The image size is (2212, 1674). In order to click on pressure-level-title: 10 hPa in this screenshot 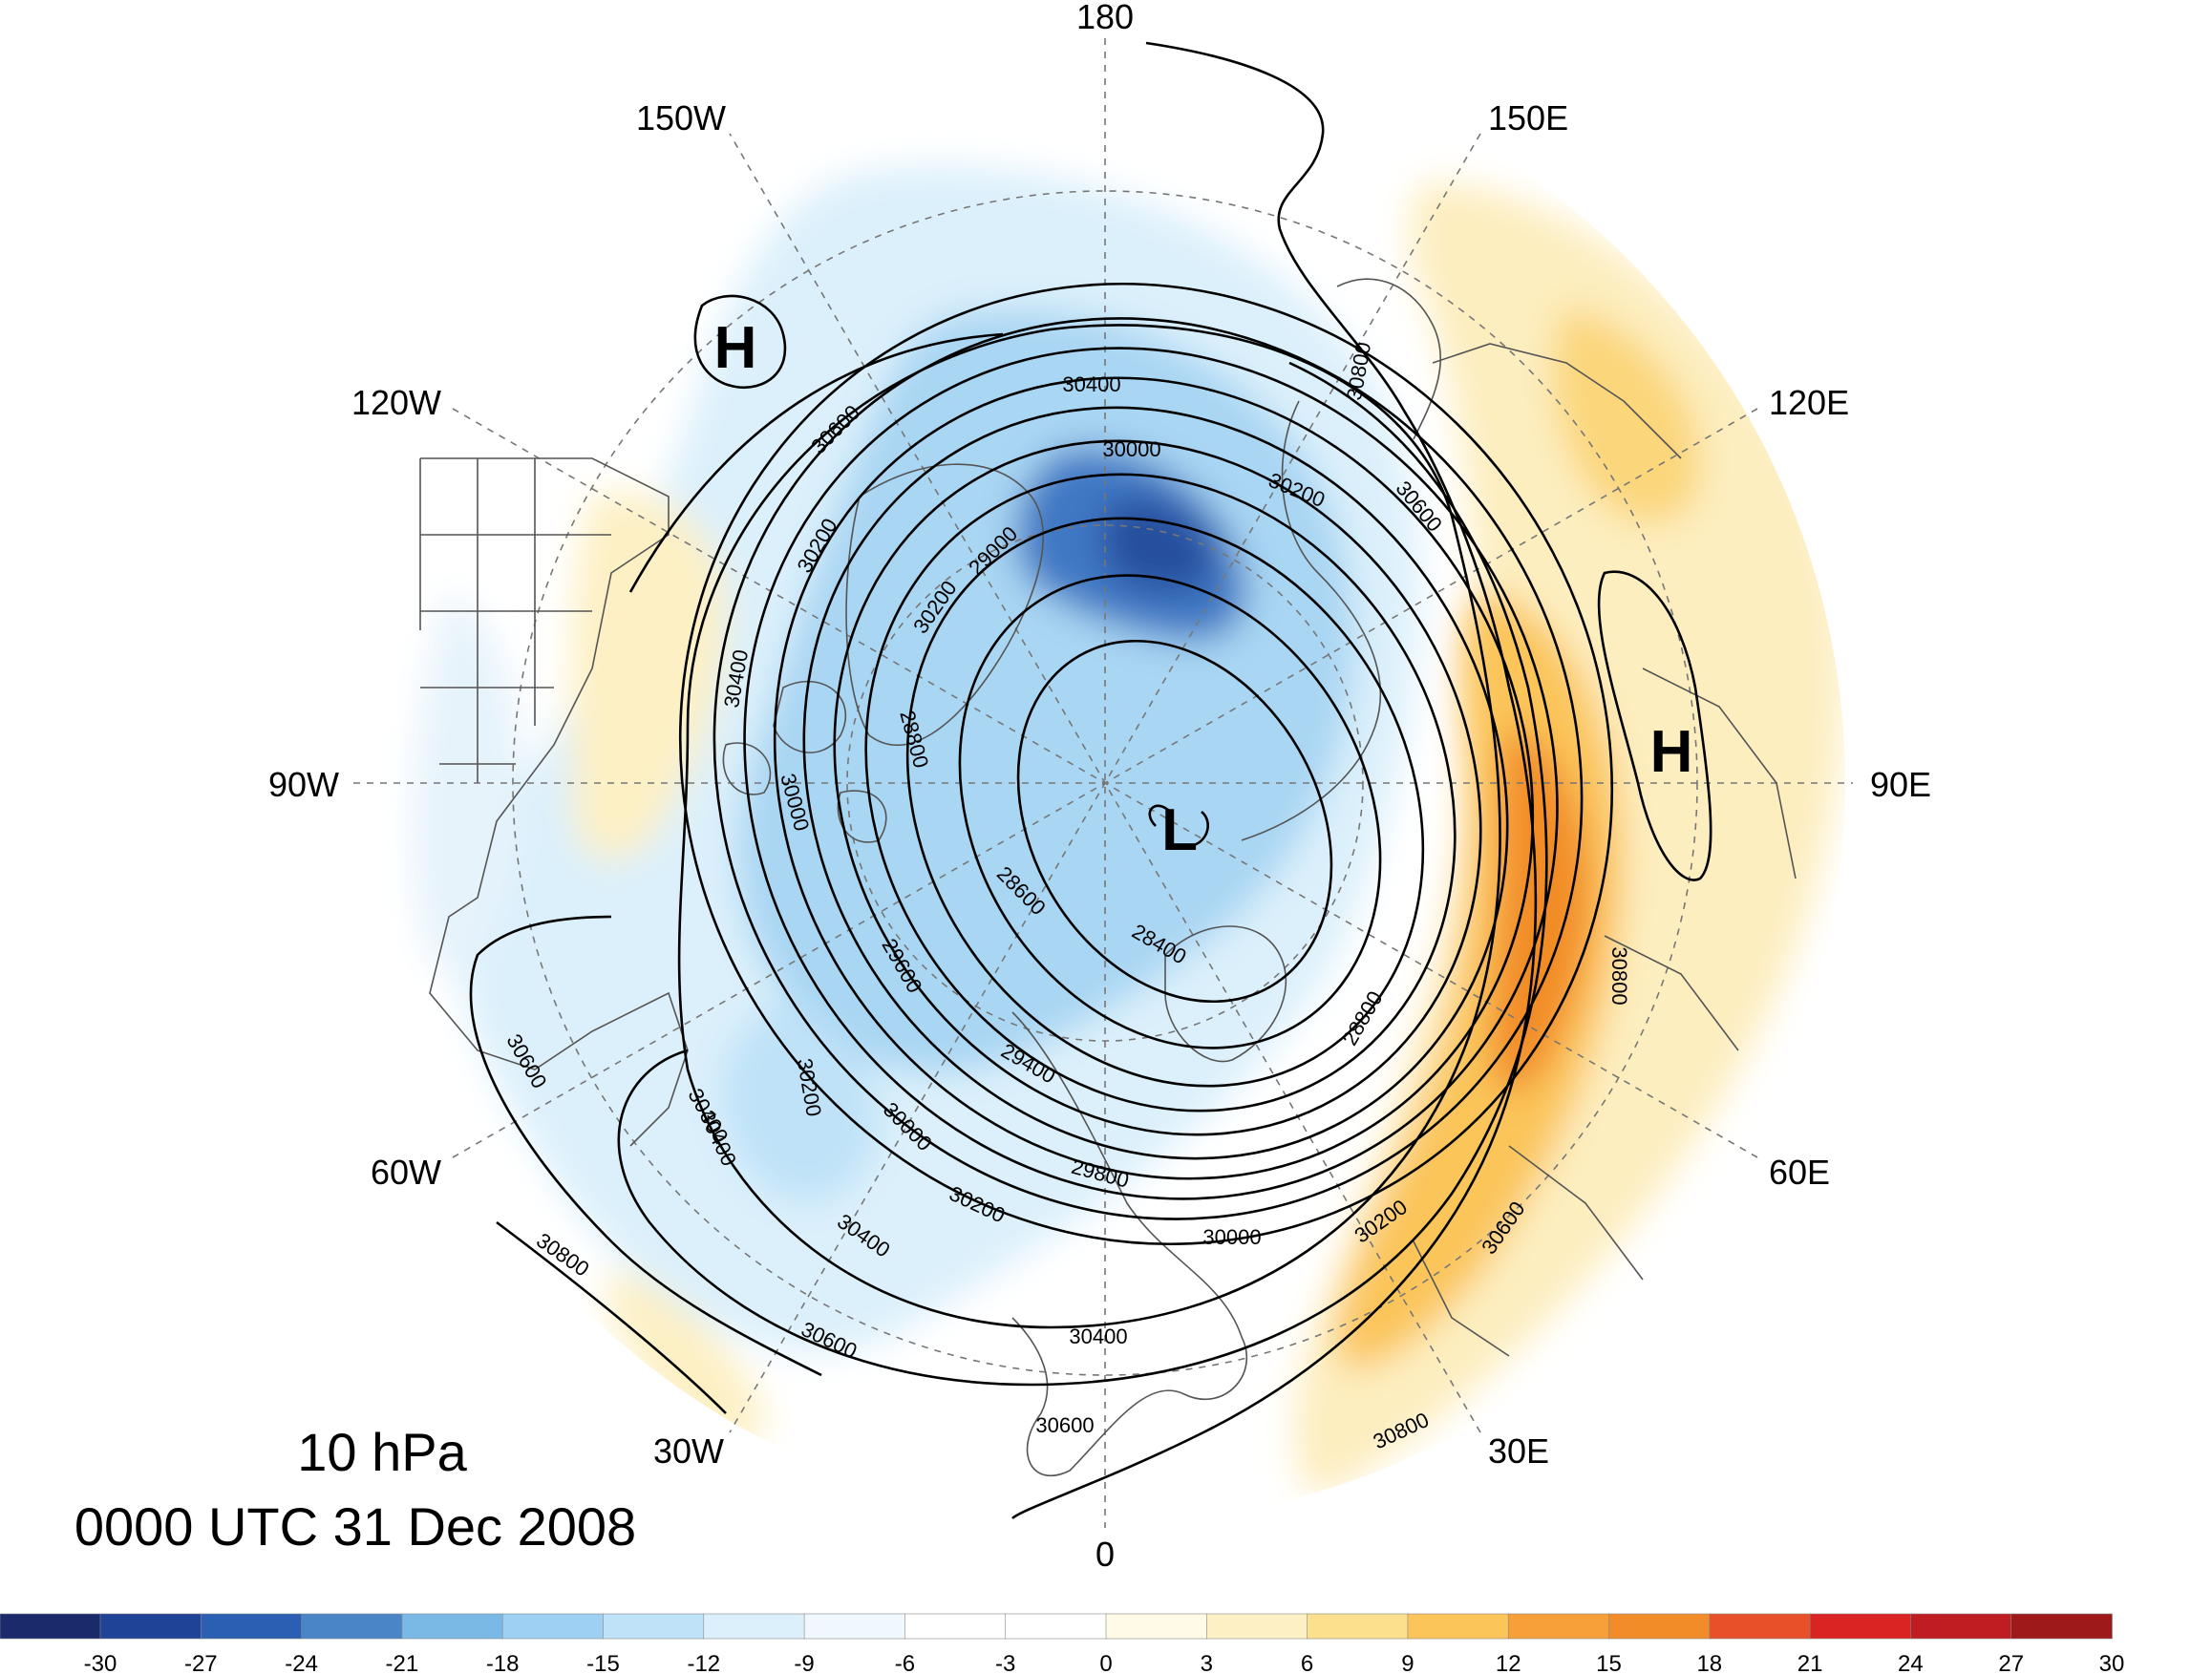, I will do `click(382, 1452)`.